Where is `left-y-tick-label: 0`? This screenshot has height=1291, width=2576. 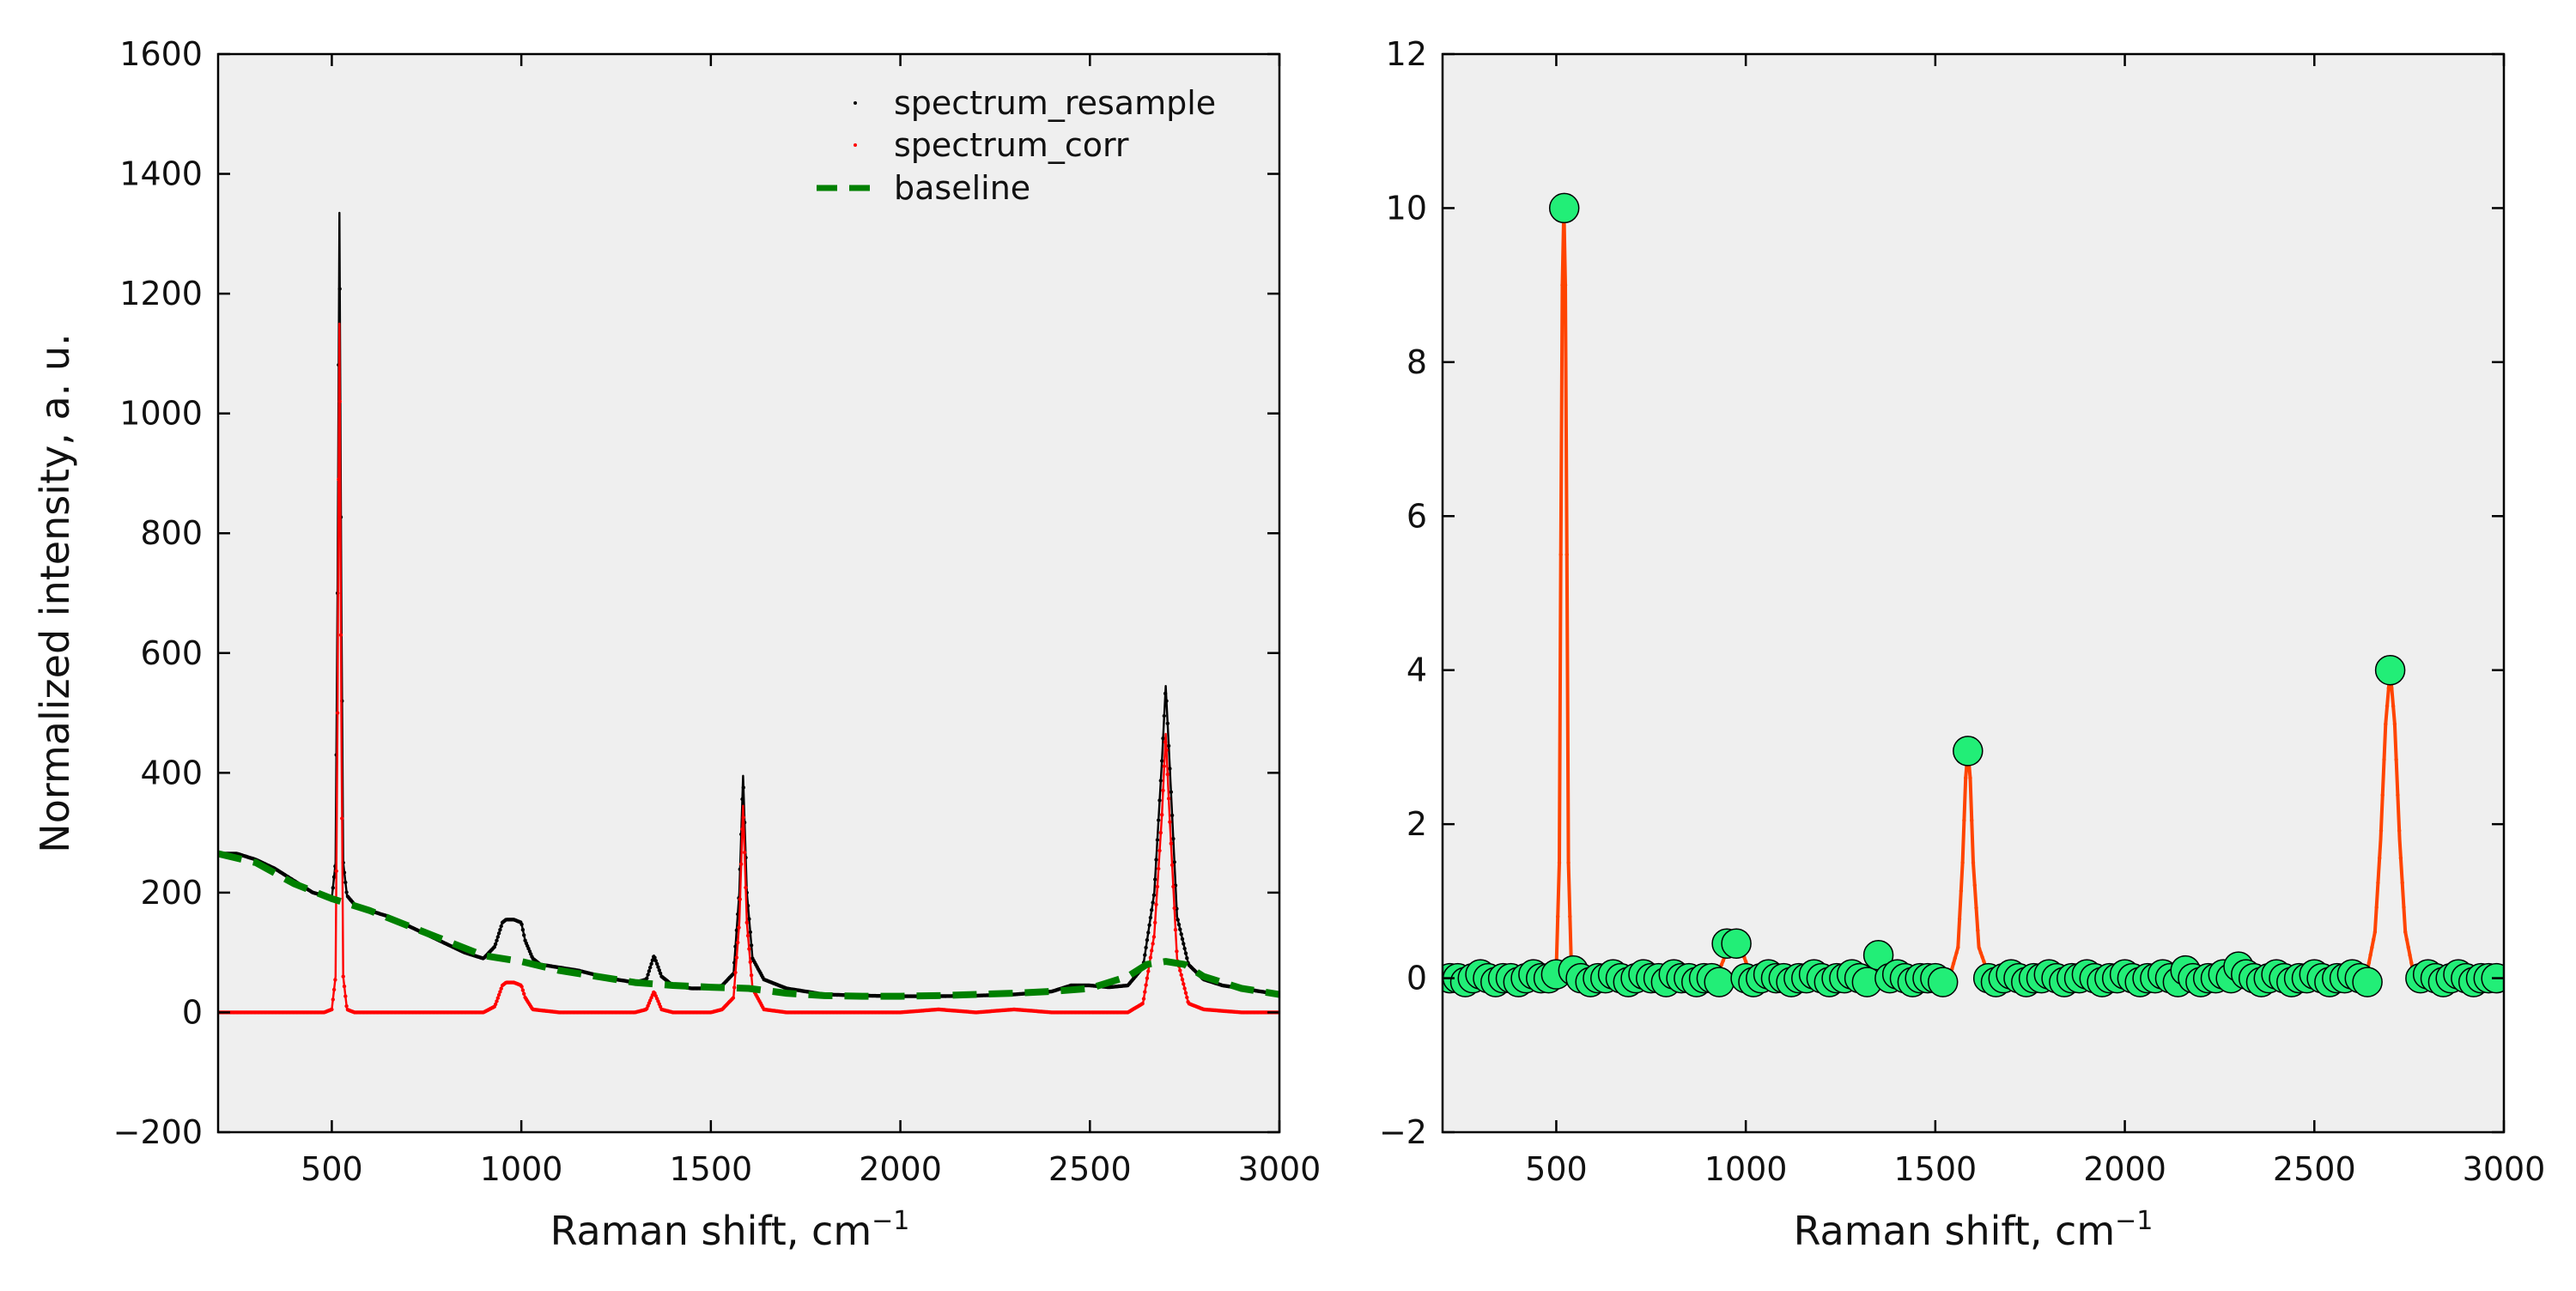 left-y-tick-label: 0 is located at coordinates (192, 1012).